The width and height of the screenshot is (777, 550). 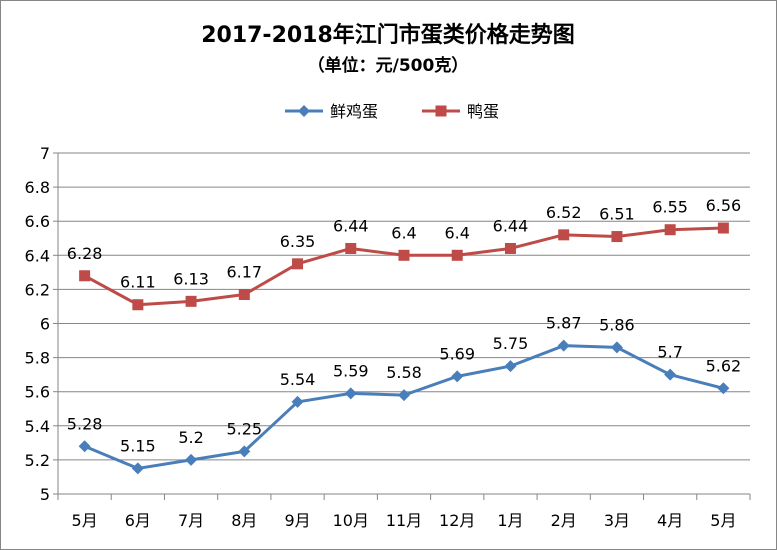 What do you see at coordinates (670, 207) in the screenshot?
I see `data-label: 6.55` at bounding box center [670, 207].